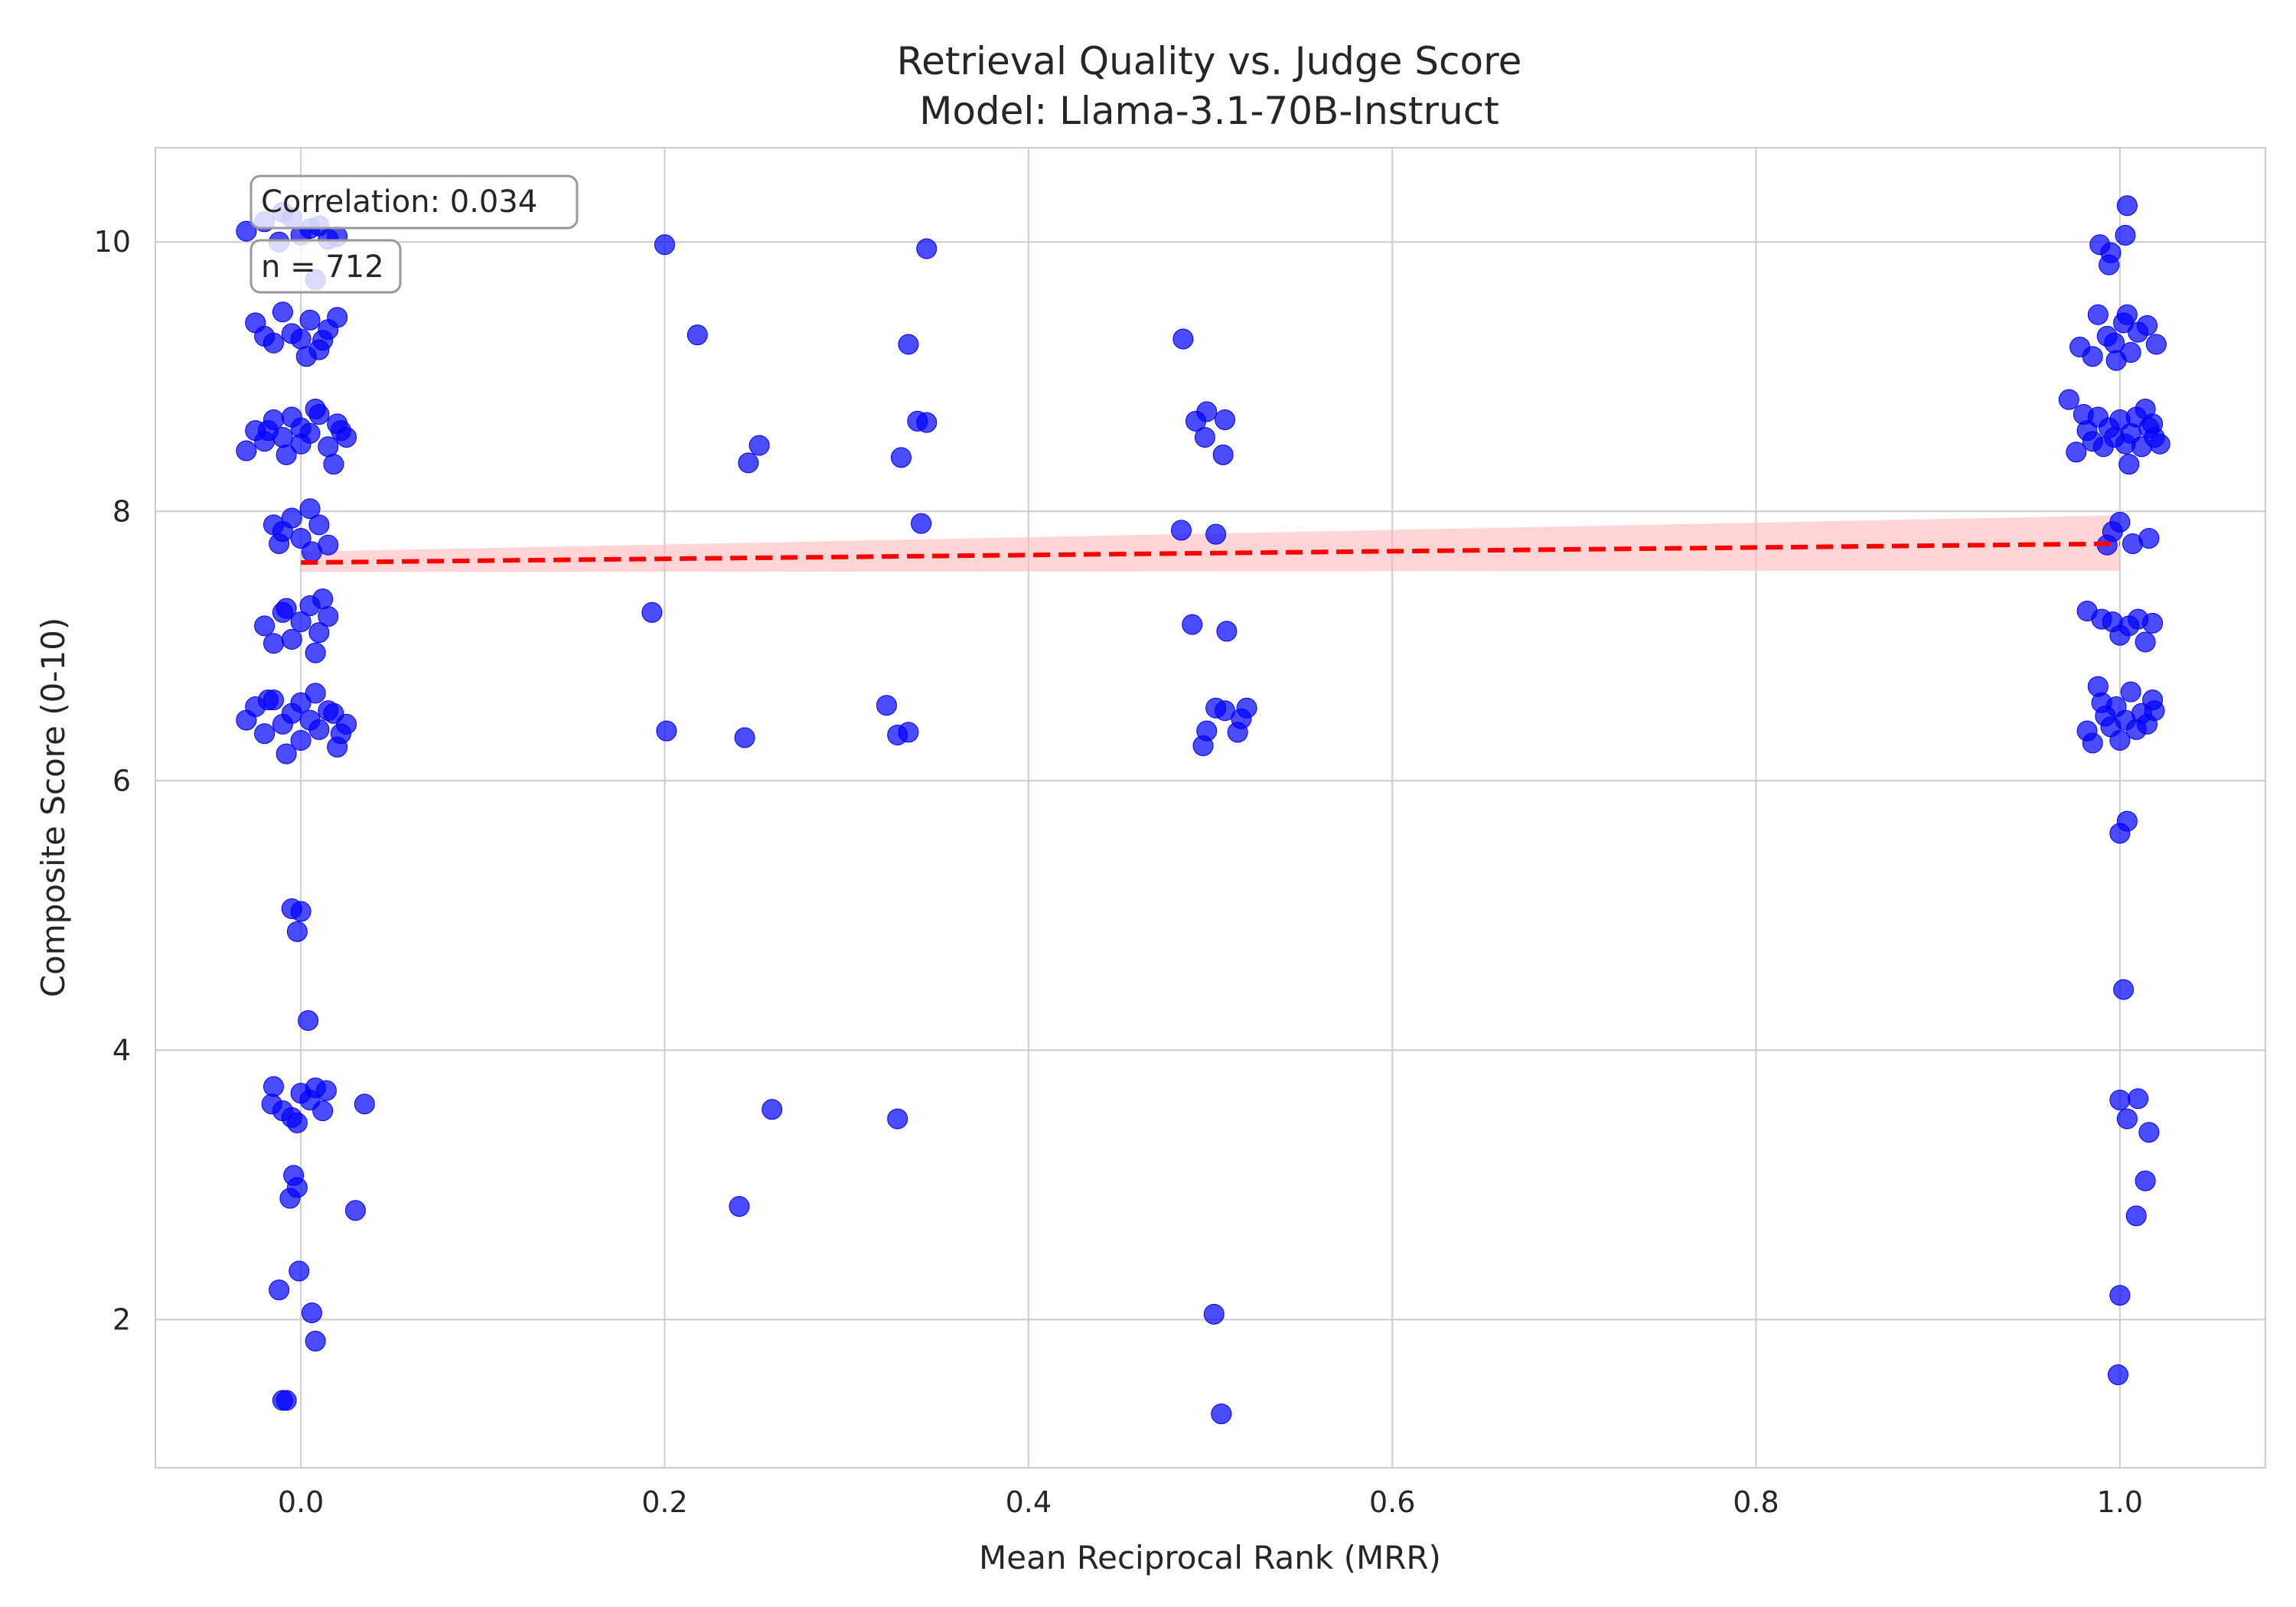  I want to click on trend-line, so click(1210, 553).